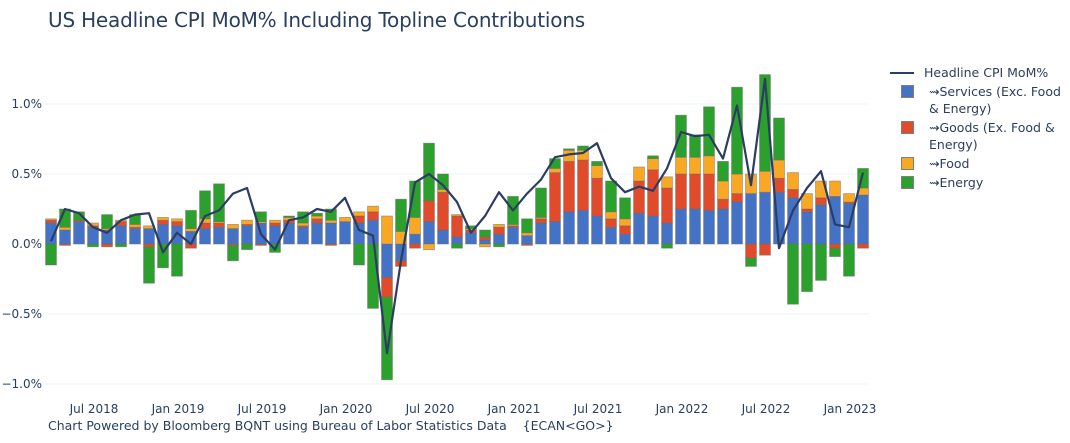 This screenshot has width=1070, height=443. What do you see at coordinates (979, 182) in the screenshot?
I see `legend-item-energy: ⇝Energy` at bounding box center [979, 182].